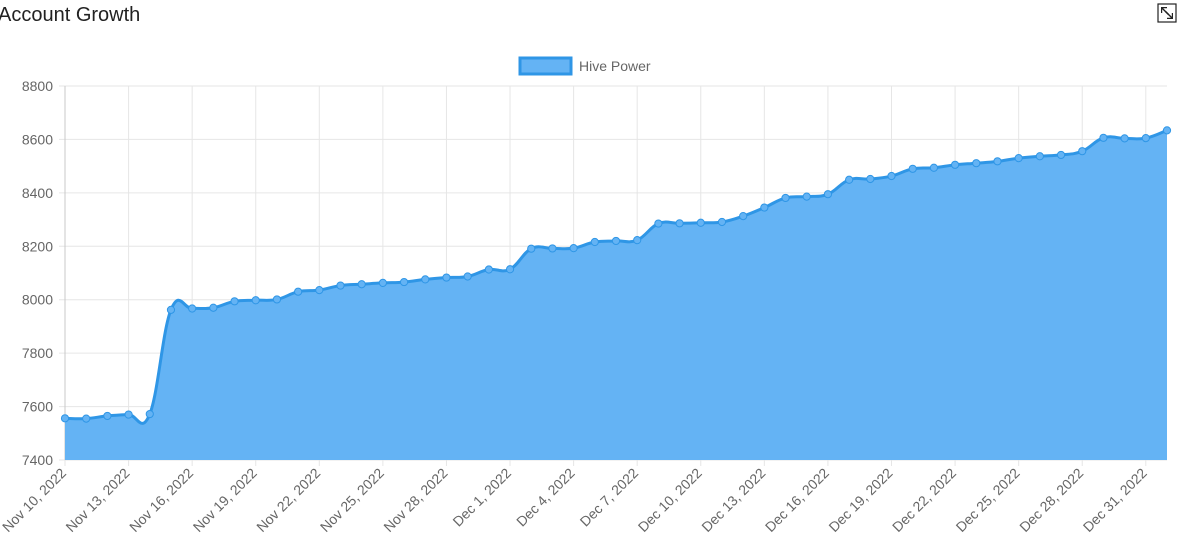 Image resolution: width=1187 pixels, height=550 pixels. Describe the element at coordinates (1051, 500) in the screenshot. I see `x-tick-label: Dec 28, 2022` at that location.